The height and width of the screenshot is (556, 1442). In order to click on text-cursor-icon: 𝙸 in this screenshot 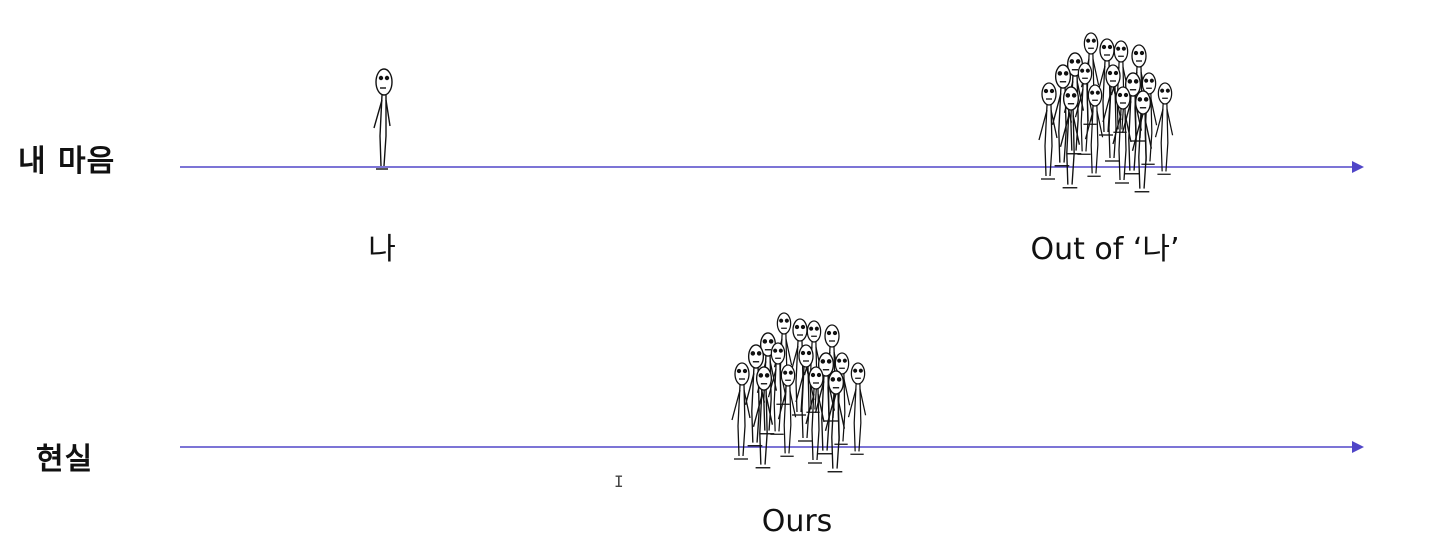, I will do `click(619, 481)`.